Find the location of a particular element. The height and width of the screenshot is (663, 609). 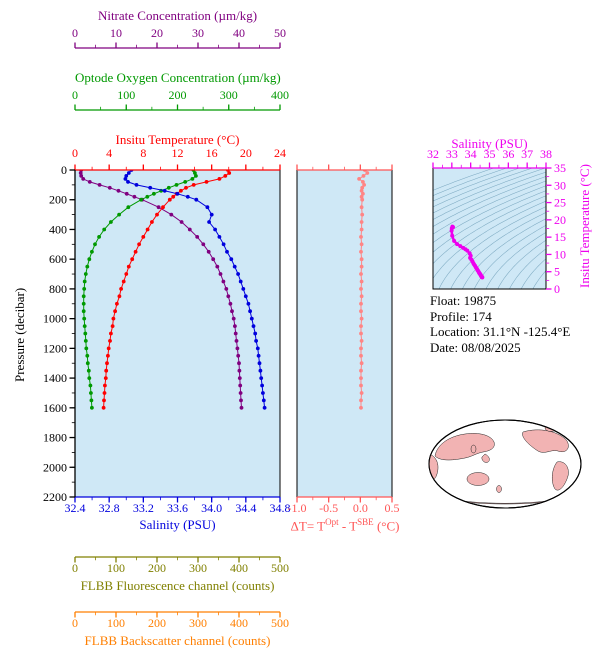

ts-temperature-axis: 0 5 10 15 20 25 30 35 is located at coordinates (556, 228).